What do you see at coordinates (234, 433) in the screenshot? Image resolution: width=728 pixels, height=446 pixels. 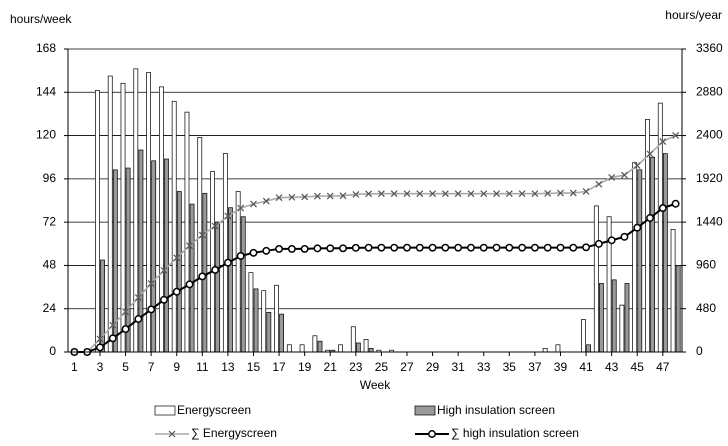 I see `legend-label: ∑ Energyscreen` at bounding box center [234, 433].